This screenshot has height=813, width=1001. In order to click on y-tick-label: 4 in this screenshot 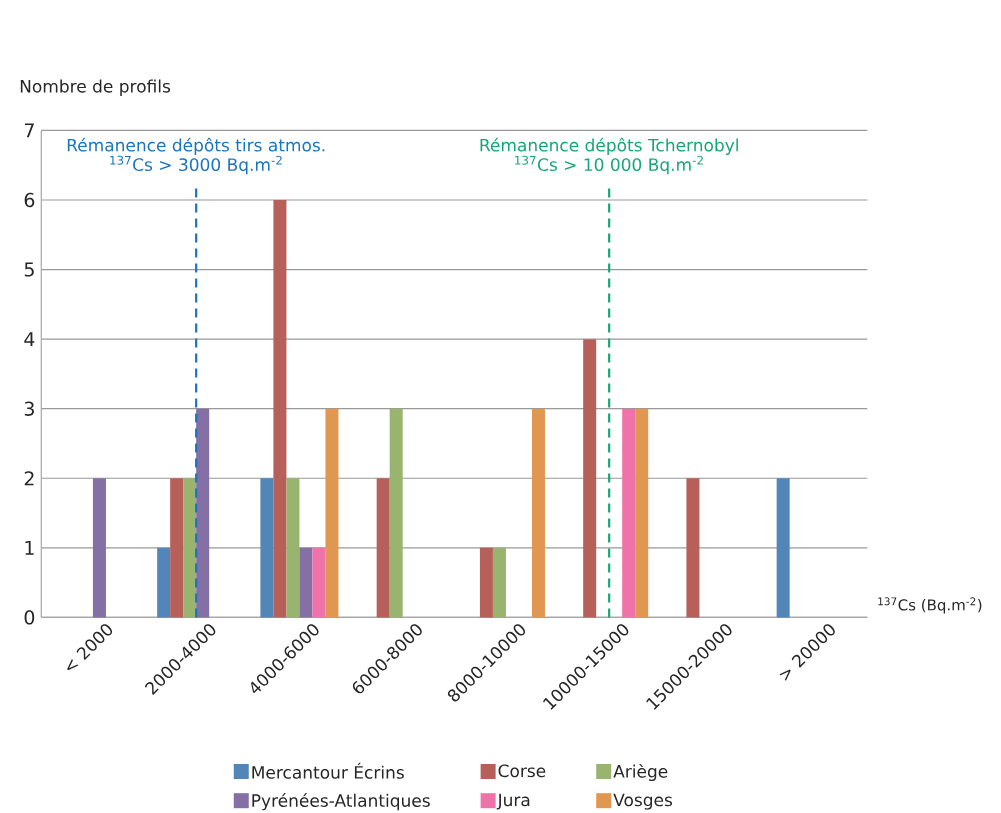, I will do `click(29, 339)`.